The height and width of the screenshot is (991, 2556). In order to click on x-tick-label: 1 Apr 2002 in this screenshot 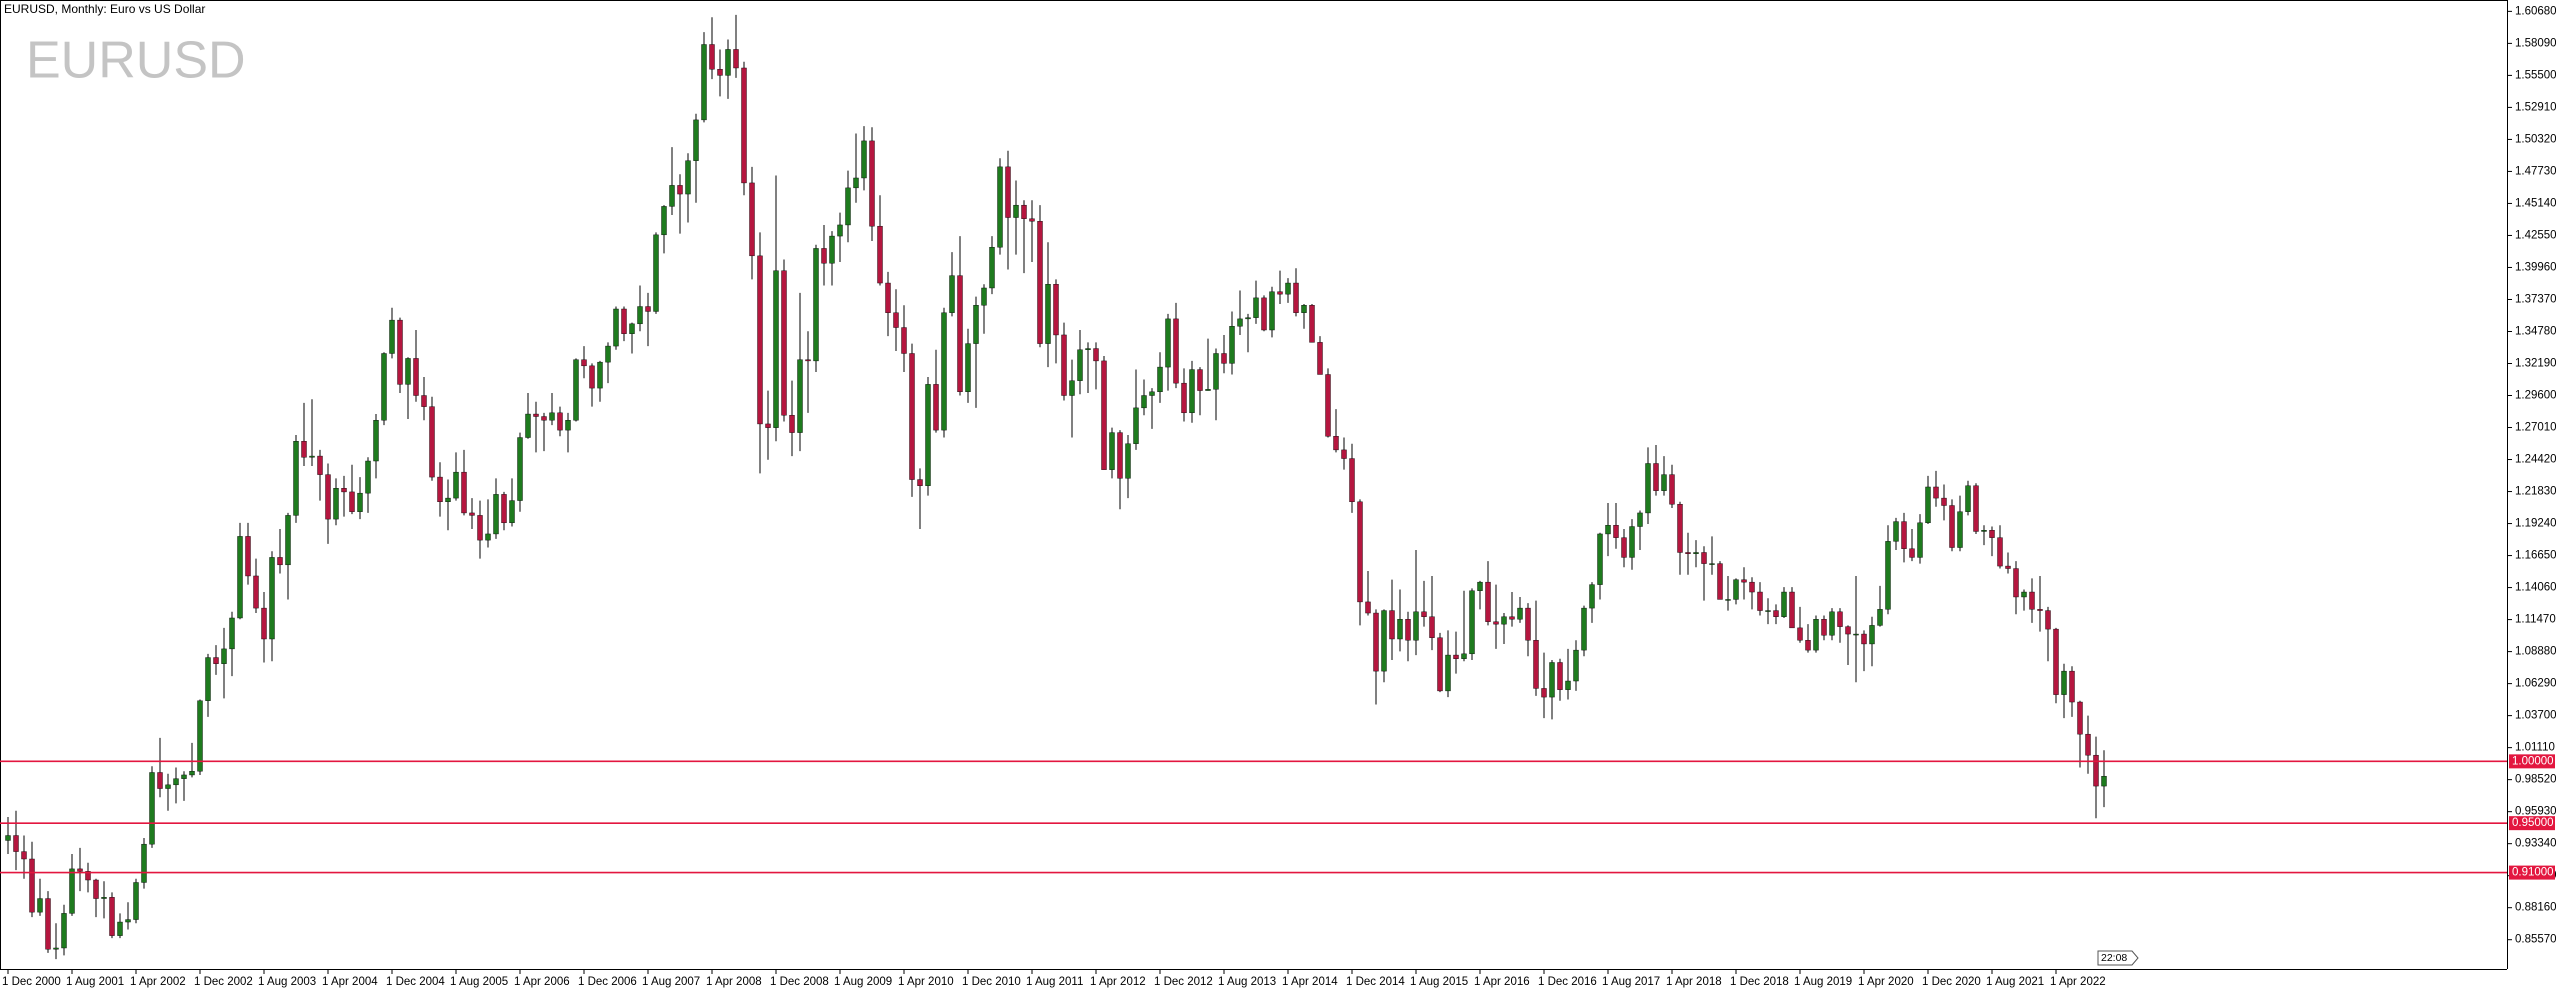, I will do `click(158, 982)`.